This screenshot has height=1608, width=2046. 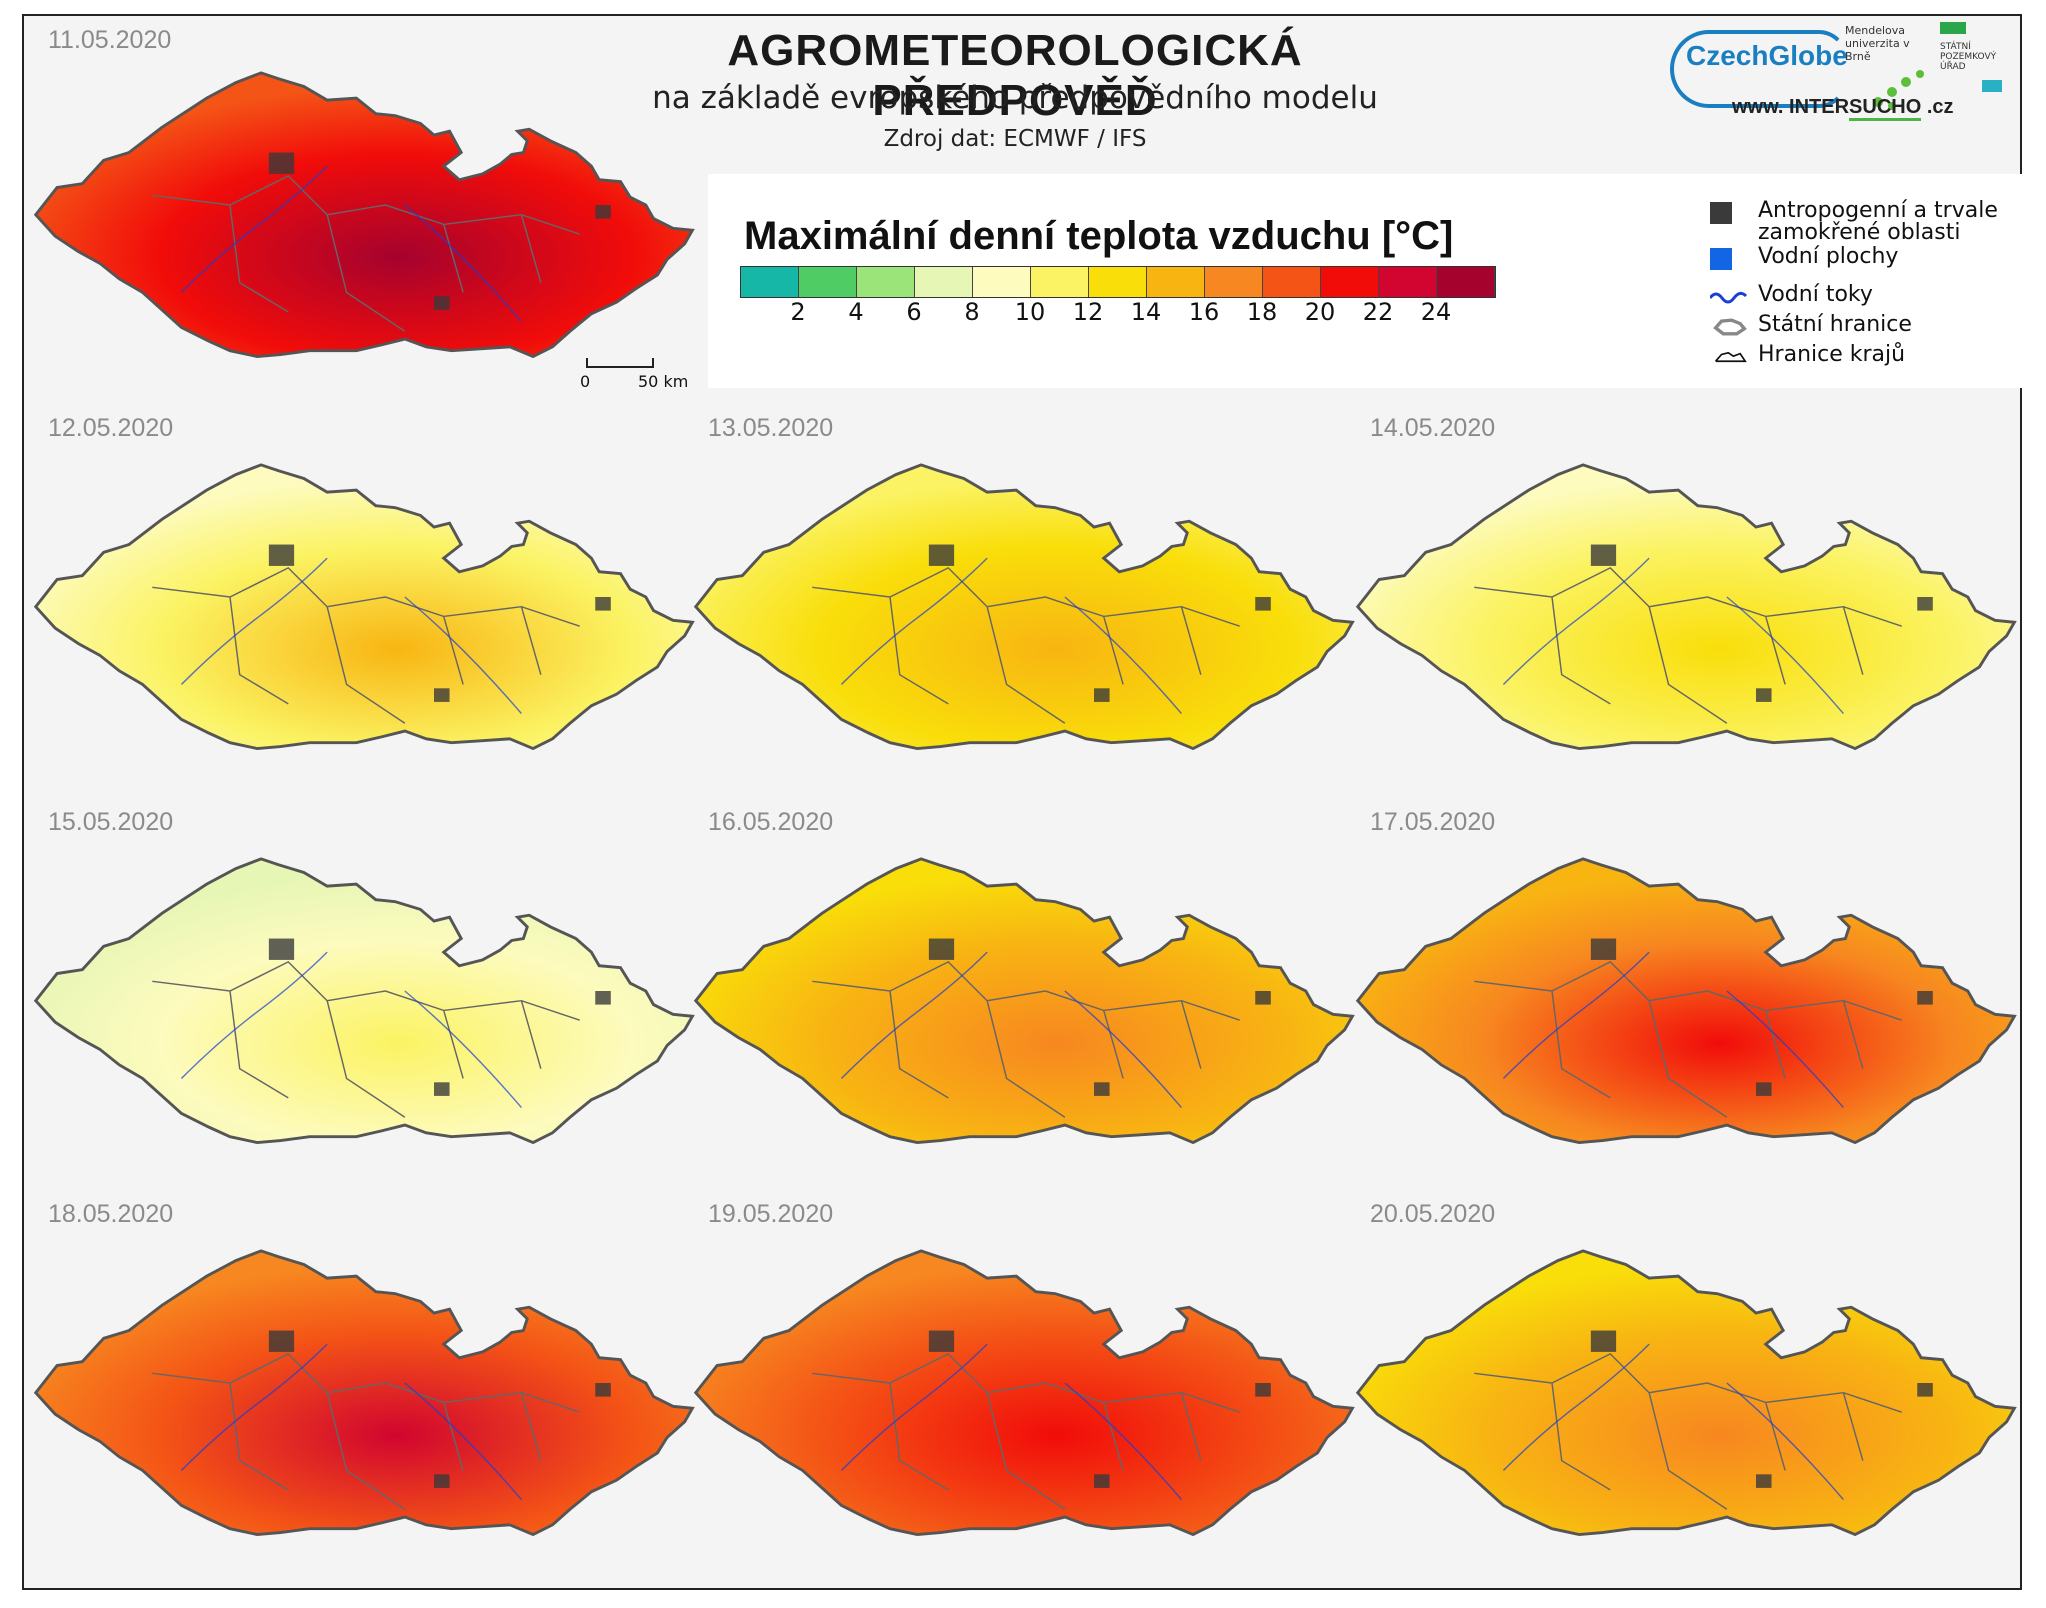 I want to click on site-prefix: www. INTER, so click(x=1791, y=107).